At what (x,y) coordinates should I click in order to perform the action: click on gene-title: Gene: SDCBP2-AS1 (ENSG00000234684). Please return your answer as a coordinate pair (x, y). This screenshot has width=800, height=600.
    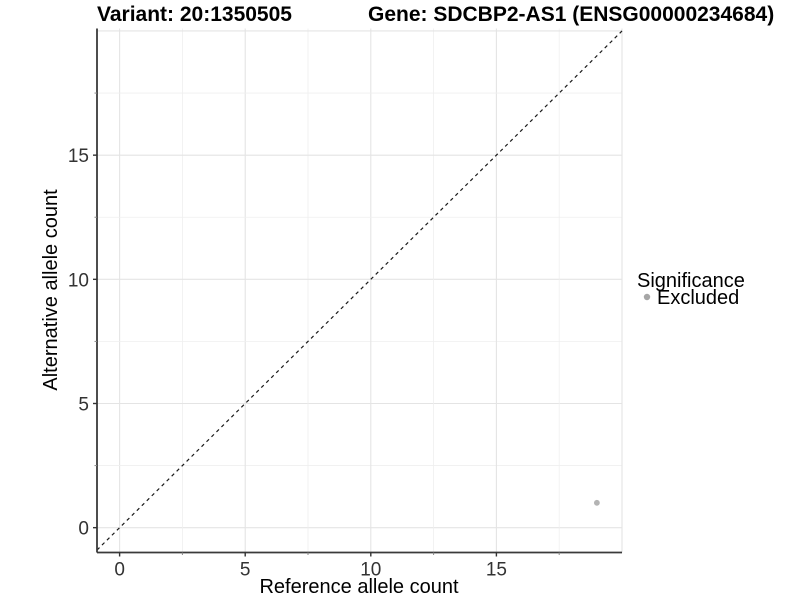
    Looking at the image, I should click on (571, 14).